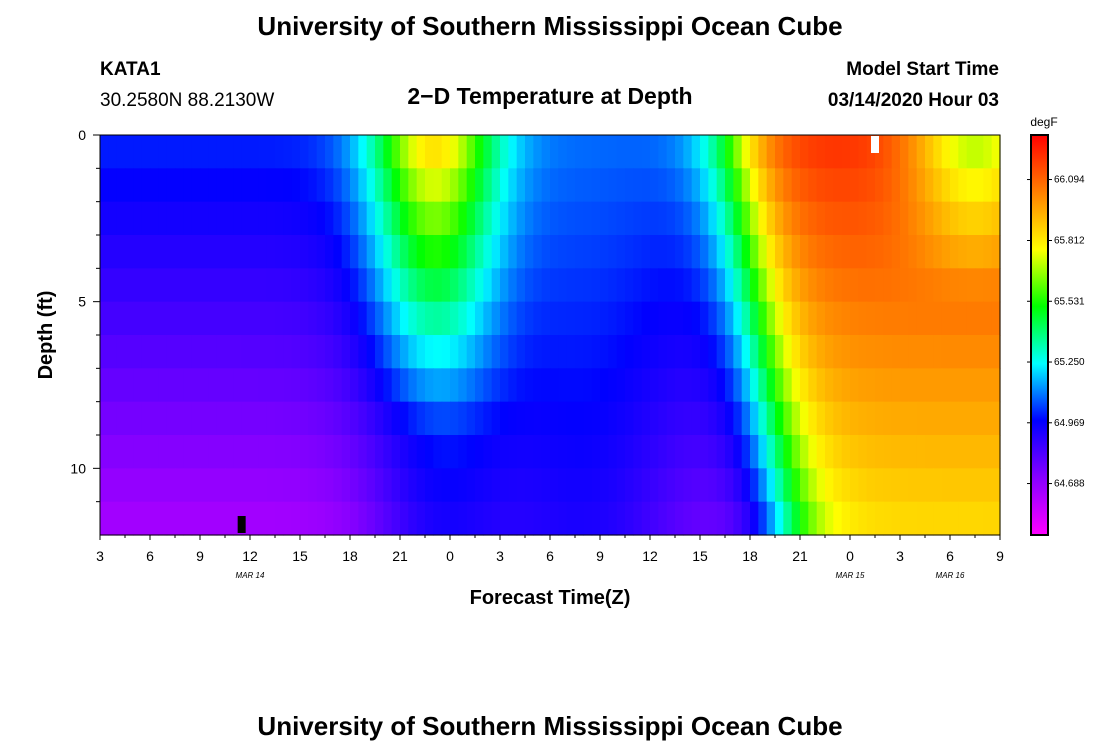  What do you see at coordinates (950, 556) in the screenshot?
I see `x-tick-label: 6` at bounding box center [950, 556].